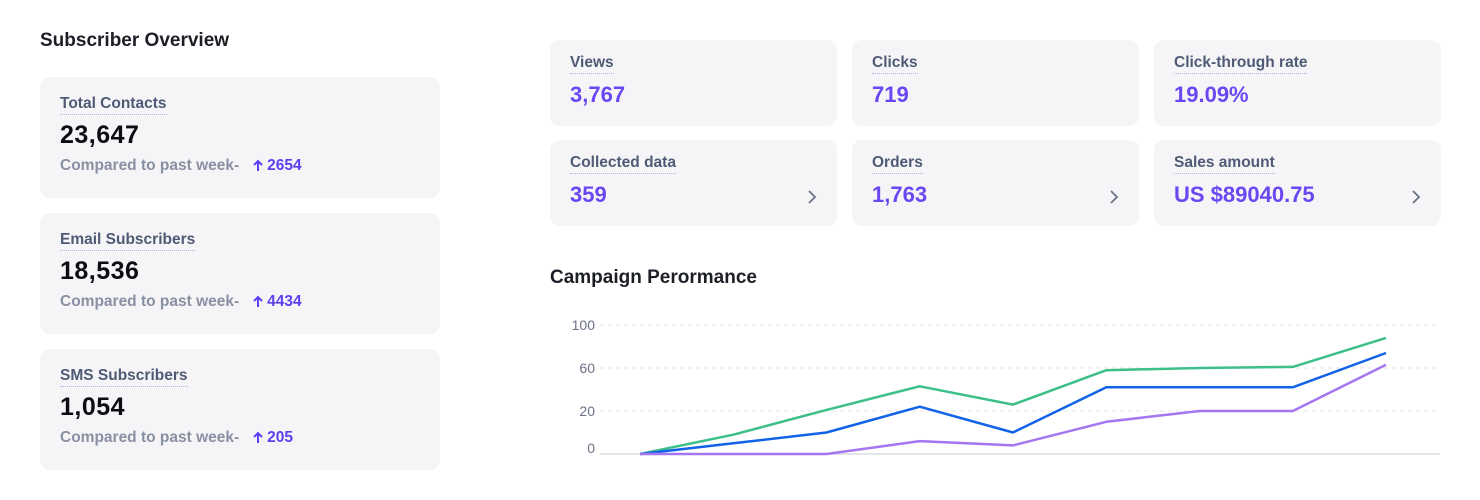 The image size is (1480, 500). What do you see at coordinates (284, 301) in the screenshot?
I see `delta-value: 4434` at bounding box center [284, 301].